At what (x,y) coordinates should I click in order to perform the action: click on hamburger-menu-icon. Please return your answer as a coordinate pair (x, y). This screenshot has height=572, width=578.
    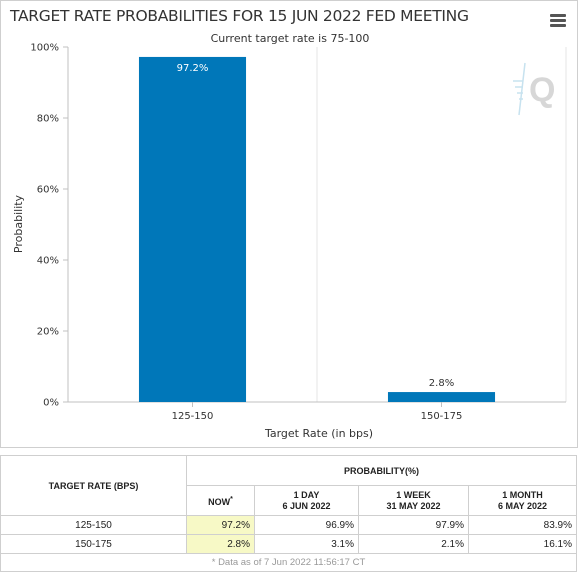
    Looking at the image, I should click on (558, 21).